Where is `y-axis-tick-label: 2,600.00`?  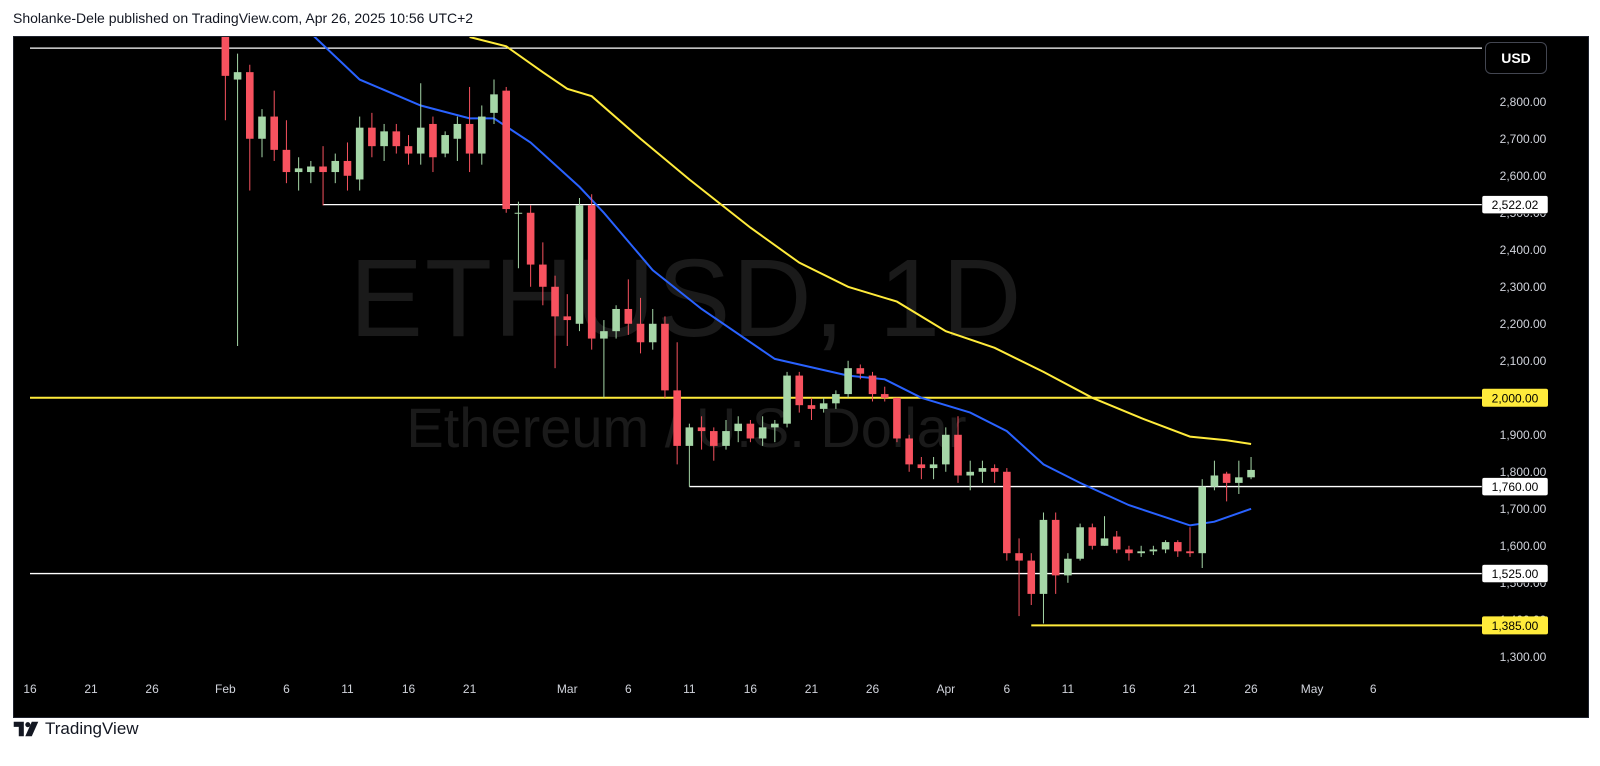 y-axis-tick-label: 2,600.00 is located at coordinates (1523, 176).